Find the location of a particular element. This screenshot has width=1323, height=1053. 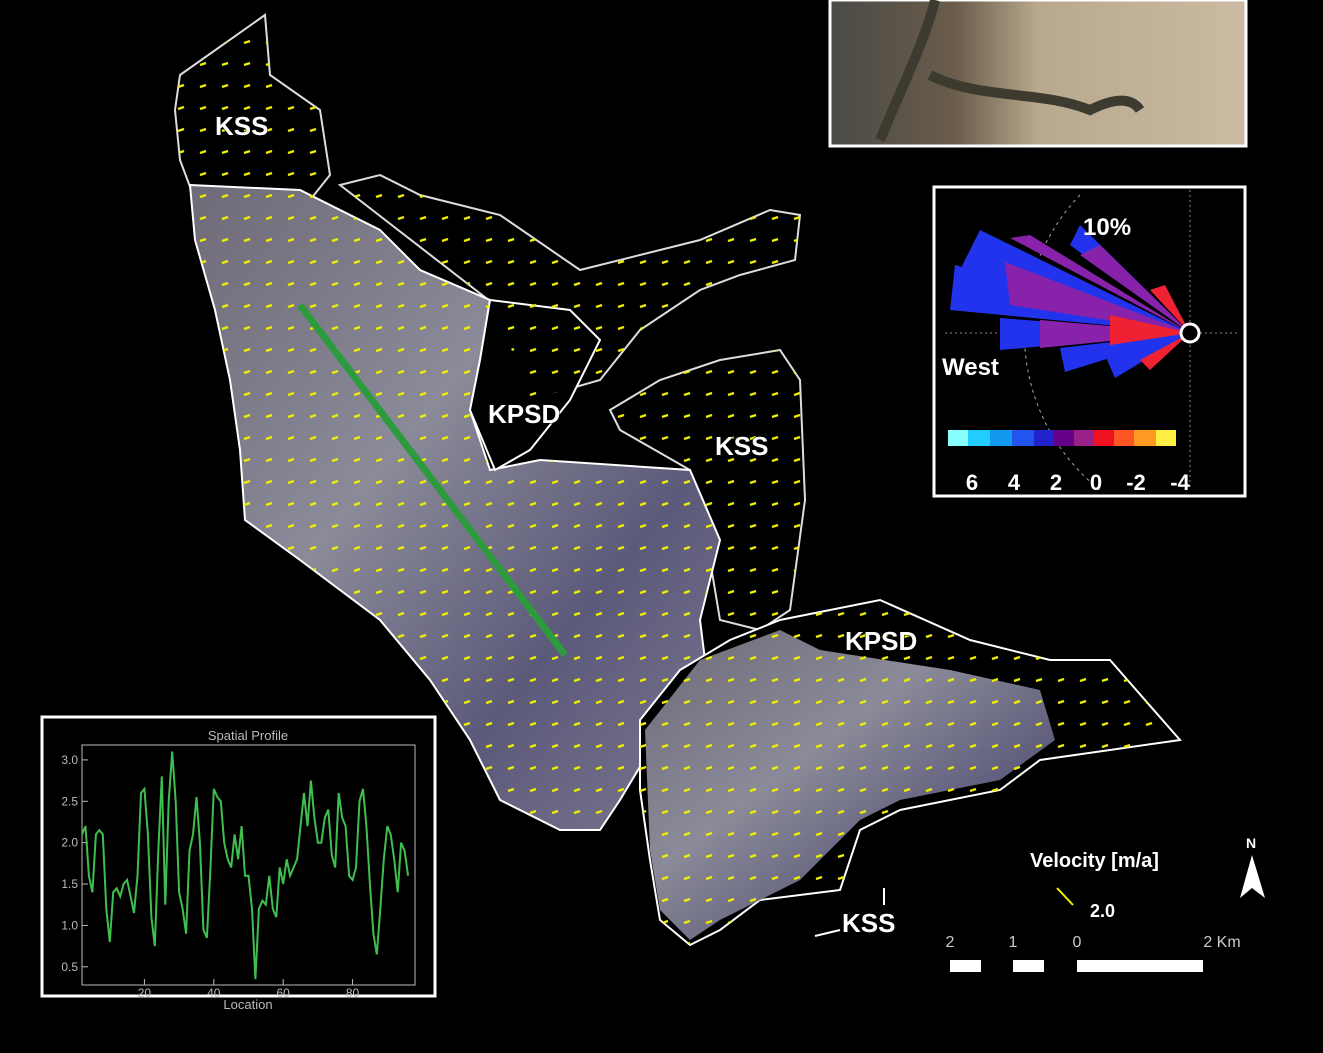

region-label: KSS is located at coordinates (868, 923).